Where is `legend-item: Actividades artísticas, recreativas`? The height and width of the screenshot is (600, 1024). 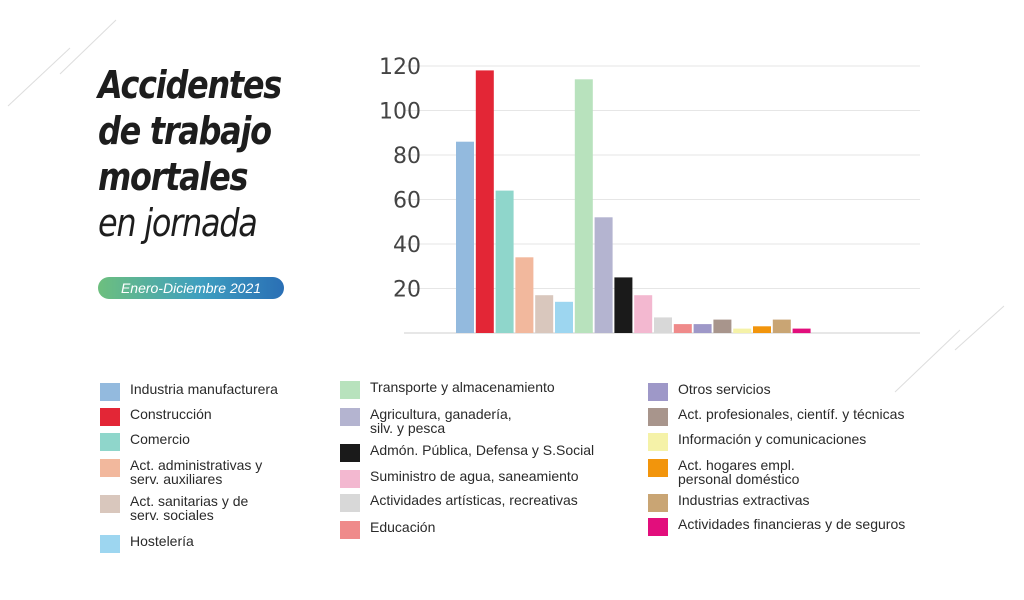 legend-item: Actividades artísticas, recreativas is located at coordinates (459, 502).